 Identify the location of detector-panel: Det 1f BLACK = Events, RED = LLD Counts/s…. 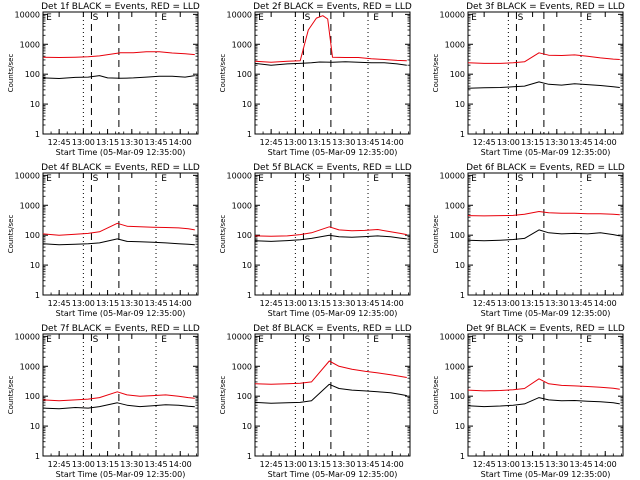
(103, 79).